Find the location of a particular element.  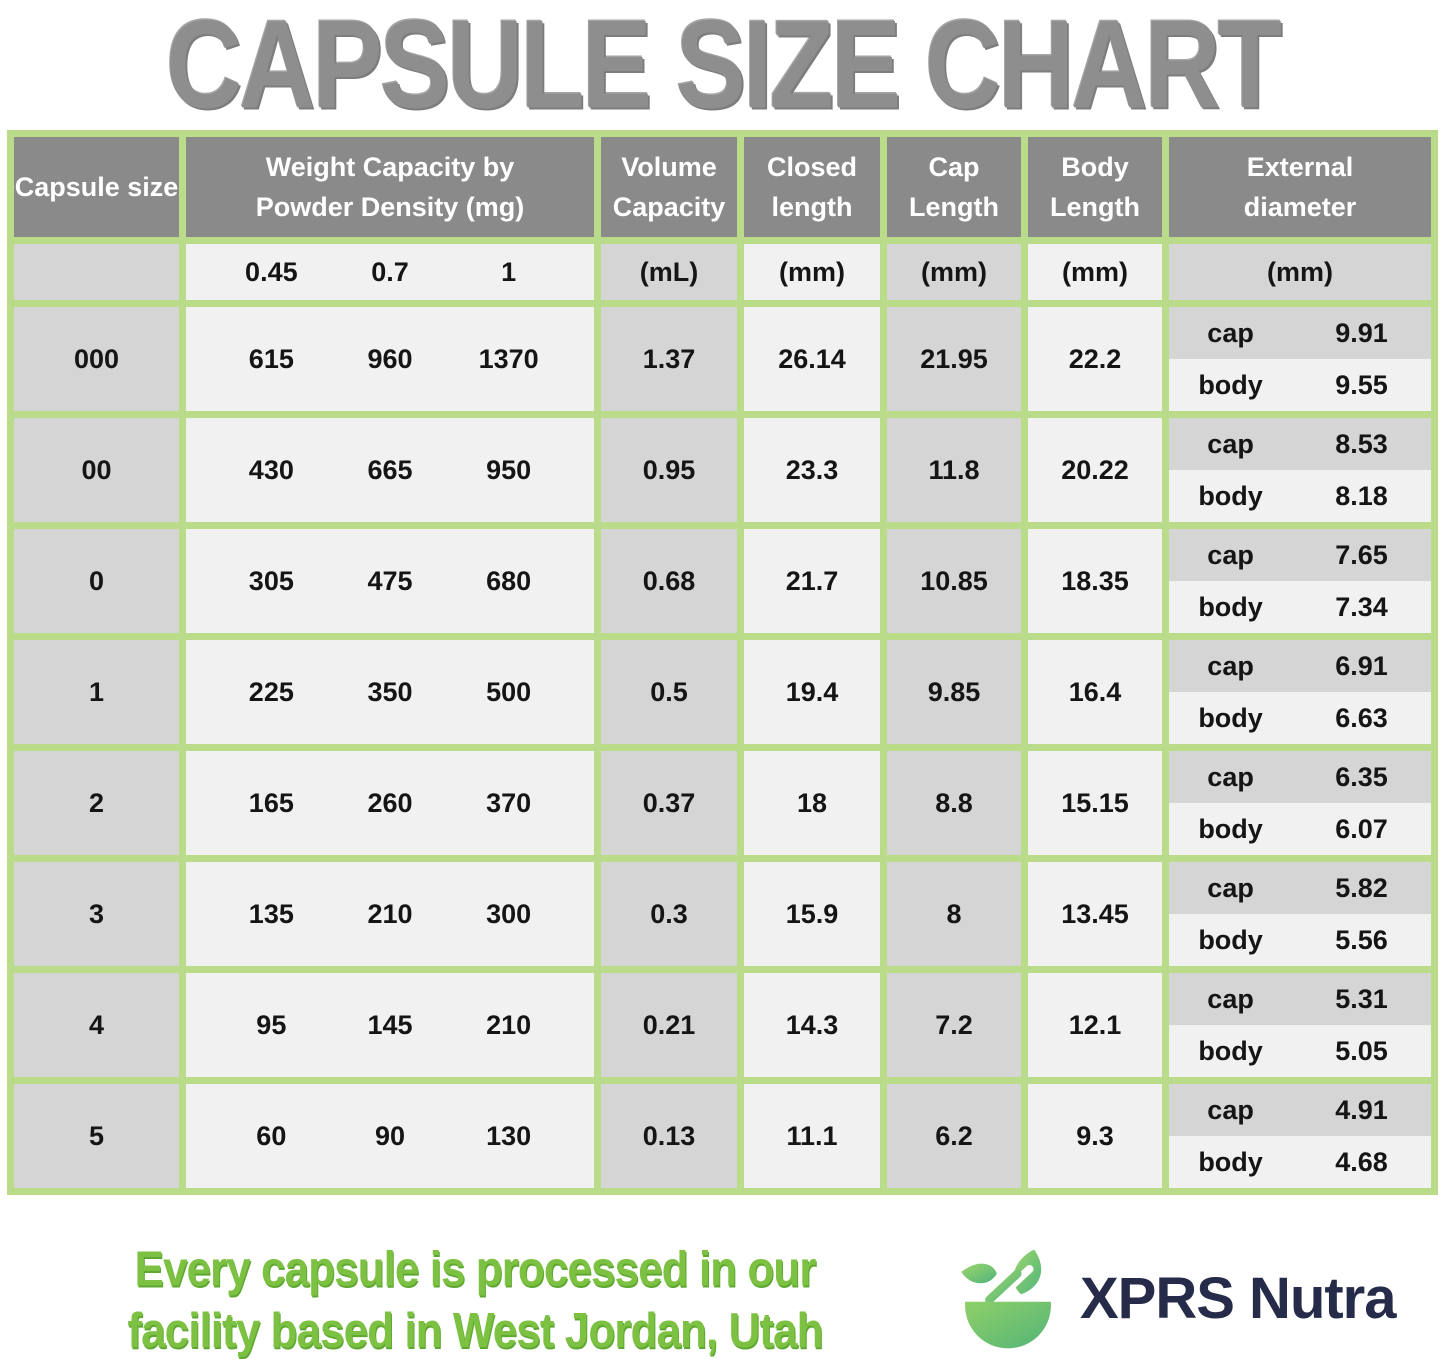

header-line: diameter is located at coordinates (1300, 207).